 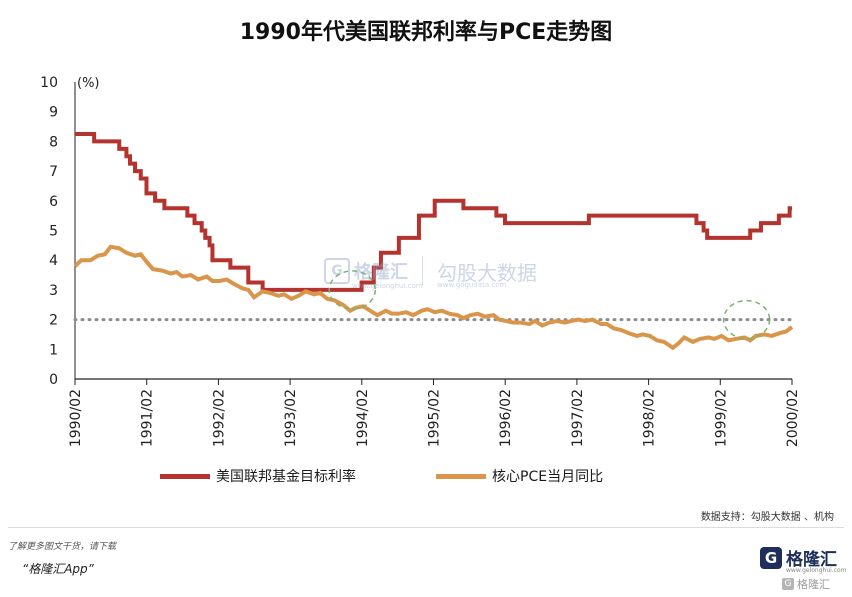 What do you see at coordinates (53, 291) in the screenshot?
I see `y-tick-label: 3` at bounding box center [53, 291].